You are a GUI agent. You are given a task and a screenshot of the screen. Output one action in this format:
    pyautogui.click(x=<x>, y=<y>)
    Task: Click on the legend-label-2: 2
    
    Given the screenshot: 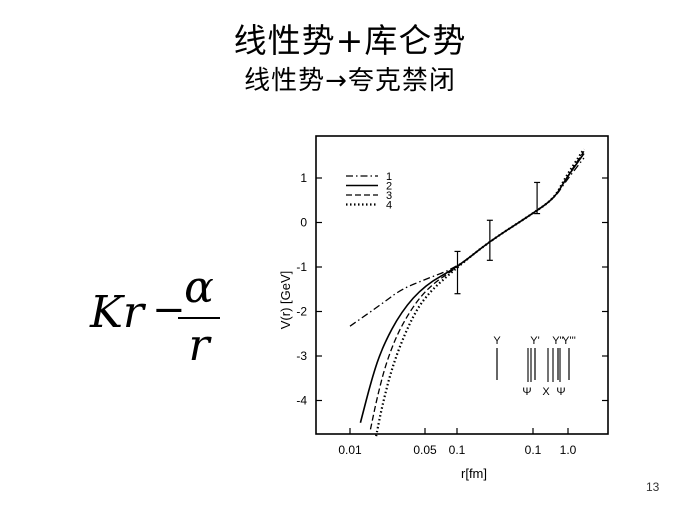 What is the action you would take?
    pyautogui.click(x=389, y=187)
    